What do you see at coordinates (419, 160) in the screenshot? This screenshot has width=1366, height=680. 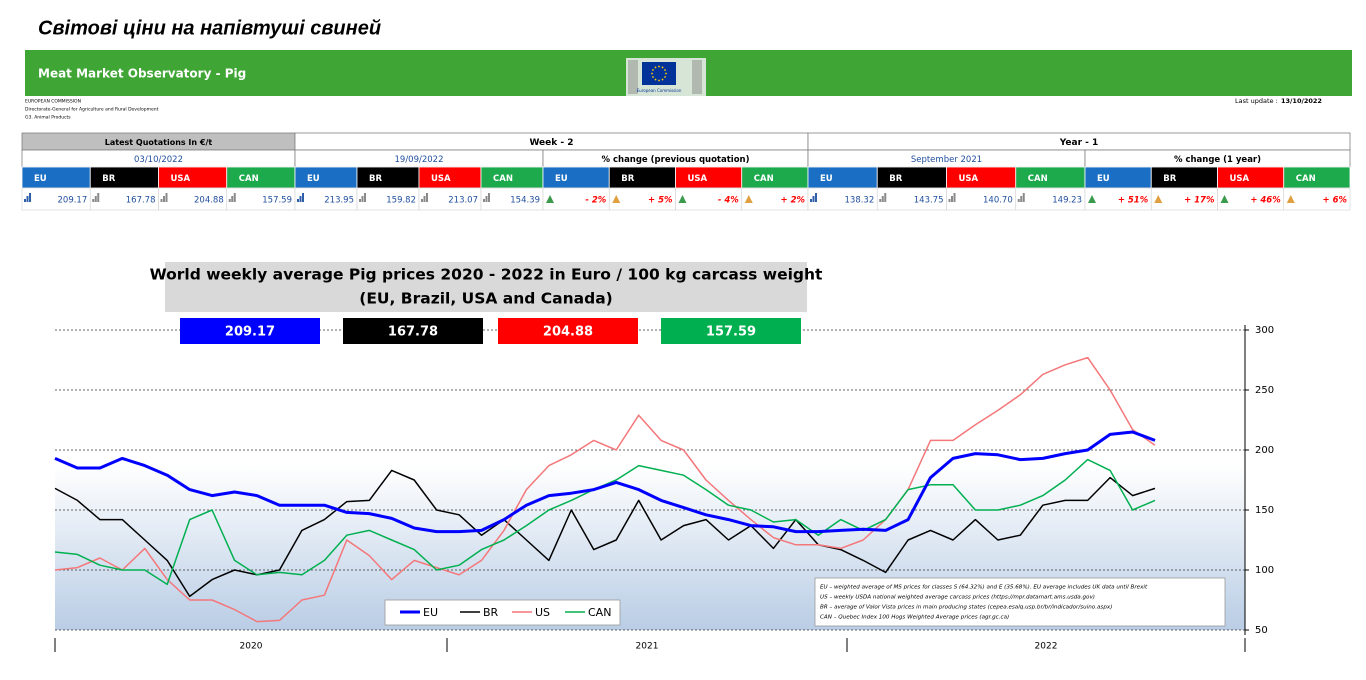 I see `subgroup-header: 19/09/2022` at bounding box center [419, 160].